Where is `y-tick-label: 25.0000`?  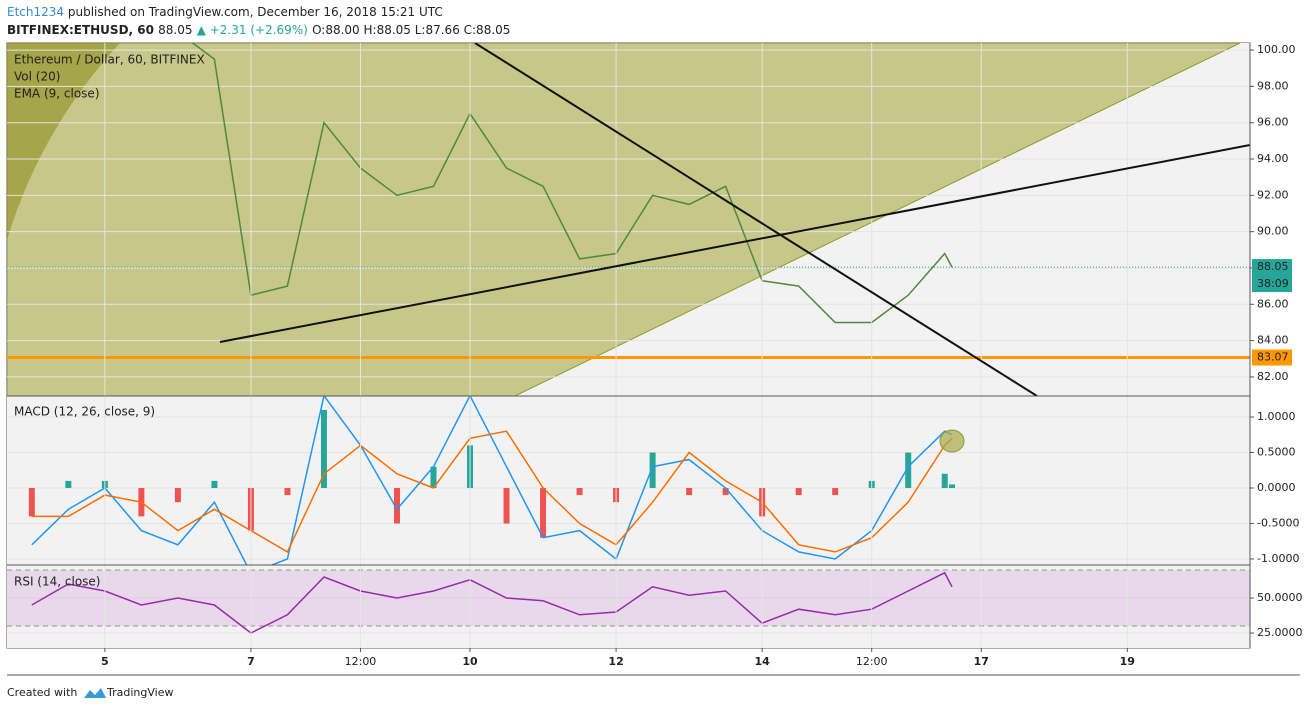
y-tick-label: 25.0000 is located at coordinates (1280, 632).